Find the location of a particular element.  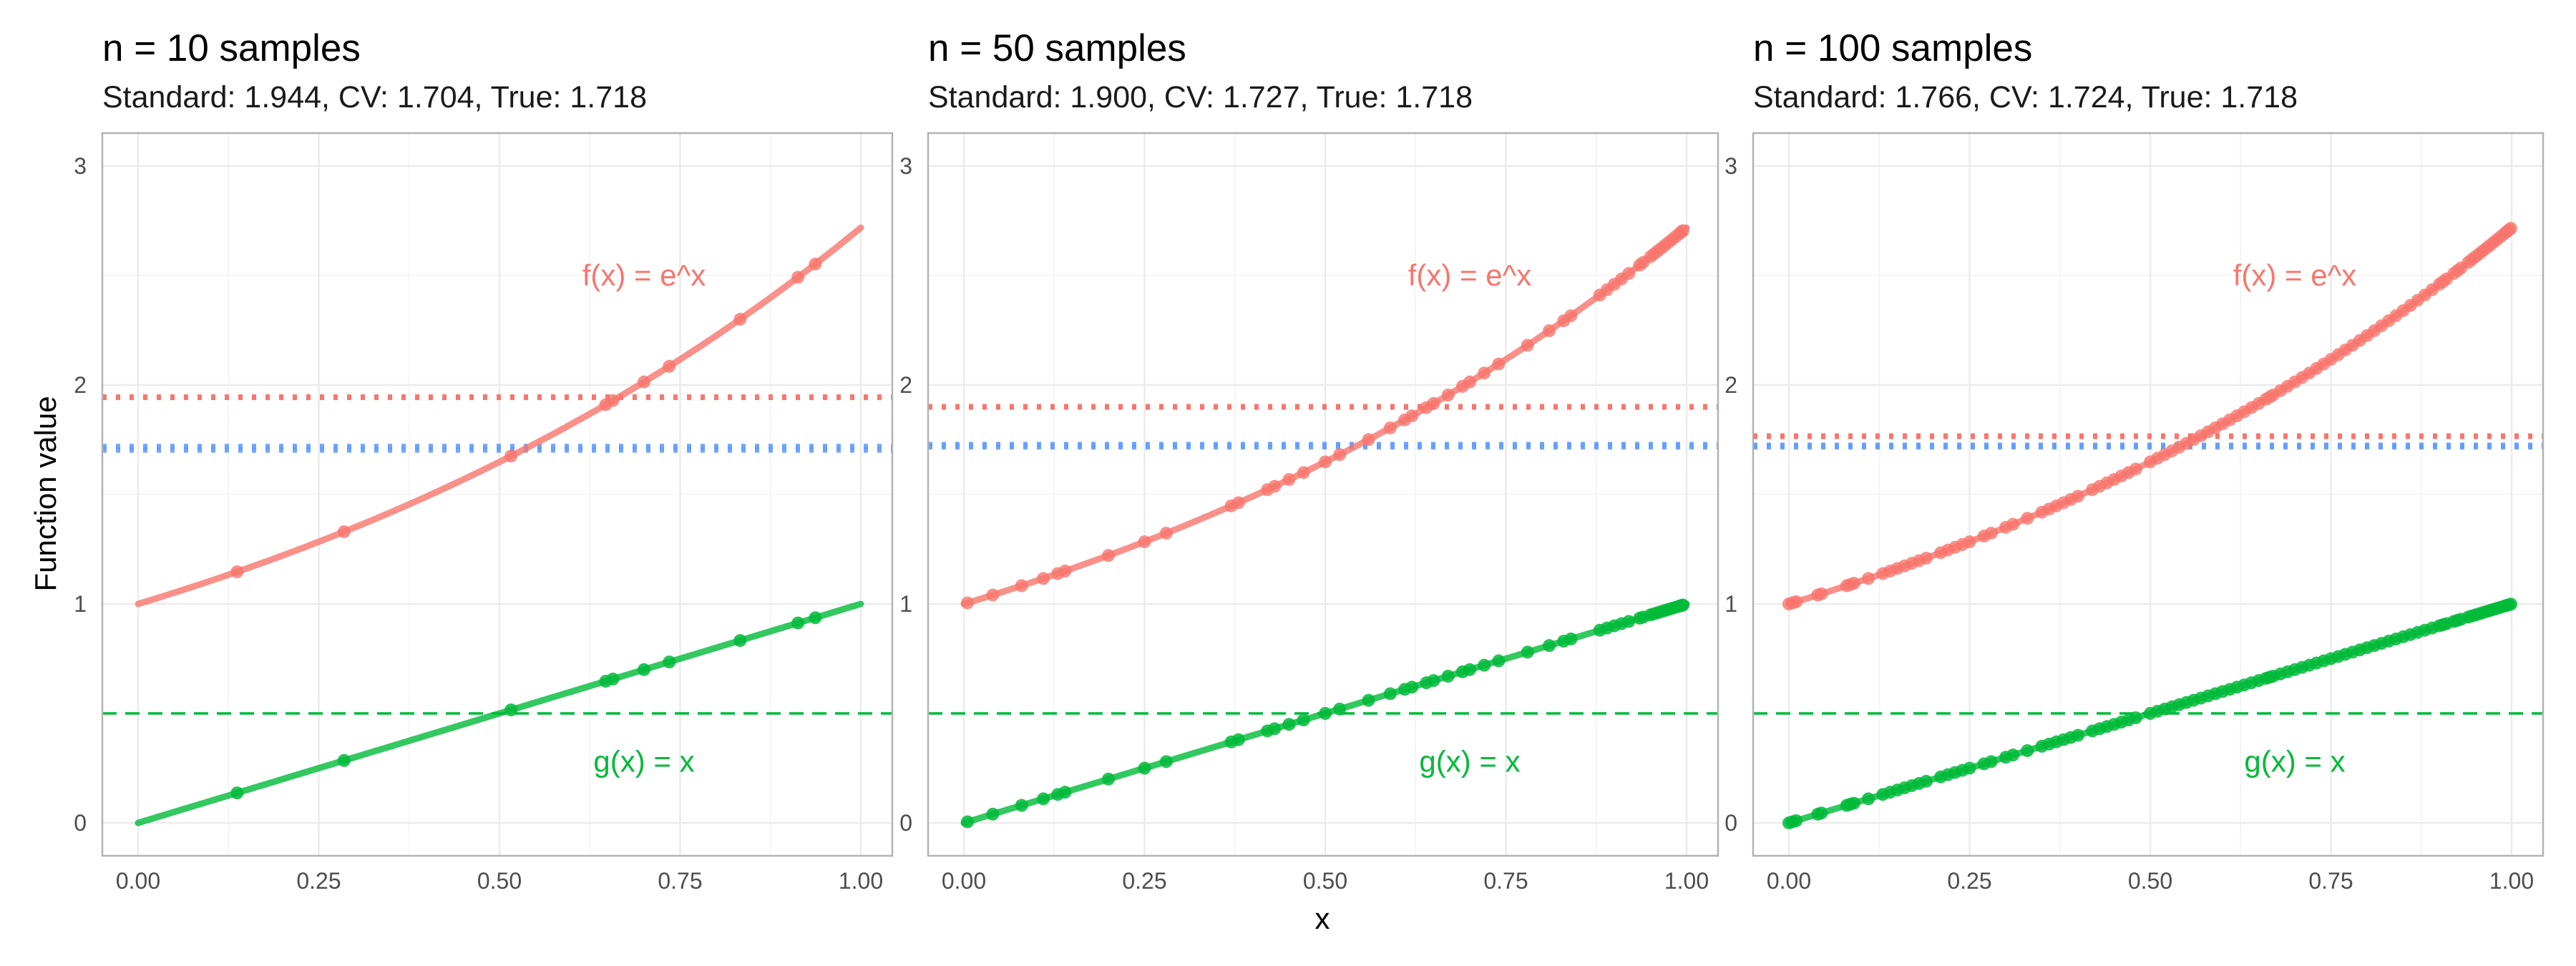

panel-title: n = 100 samples is located at coordinates (1892, 48).